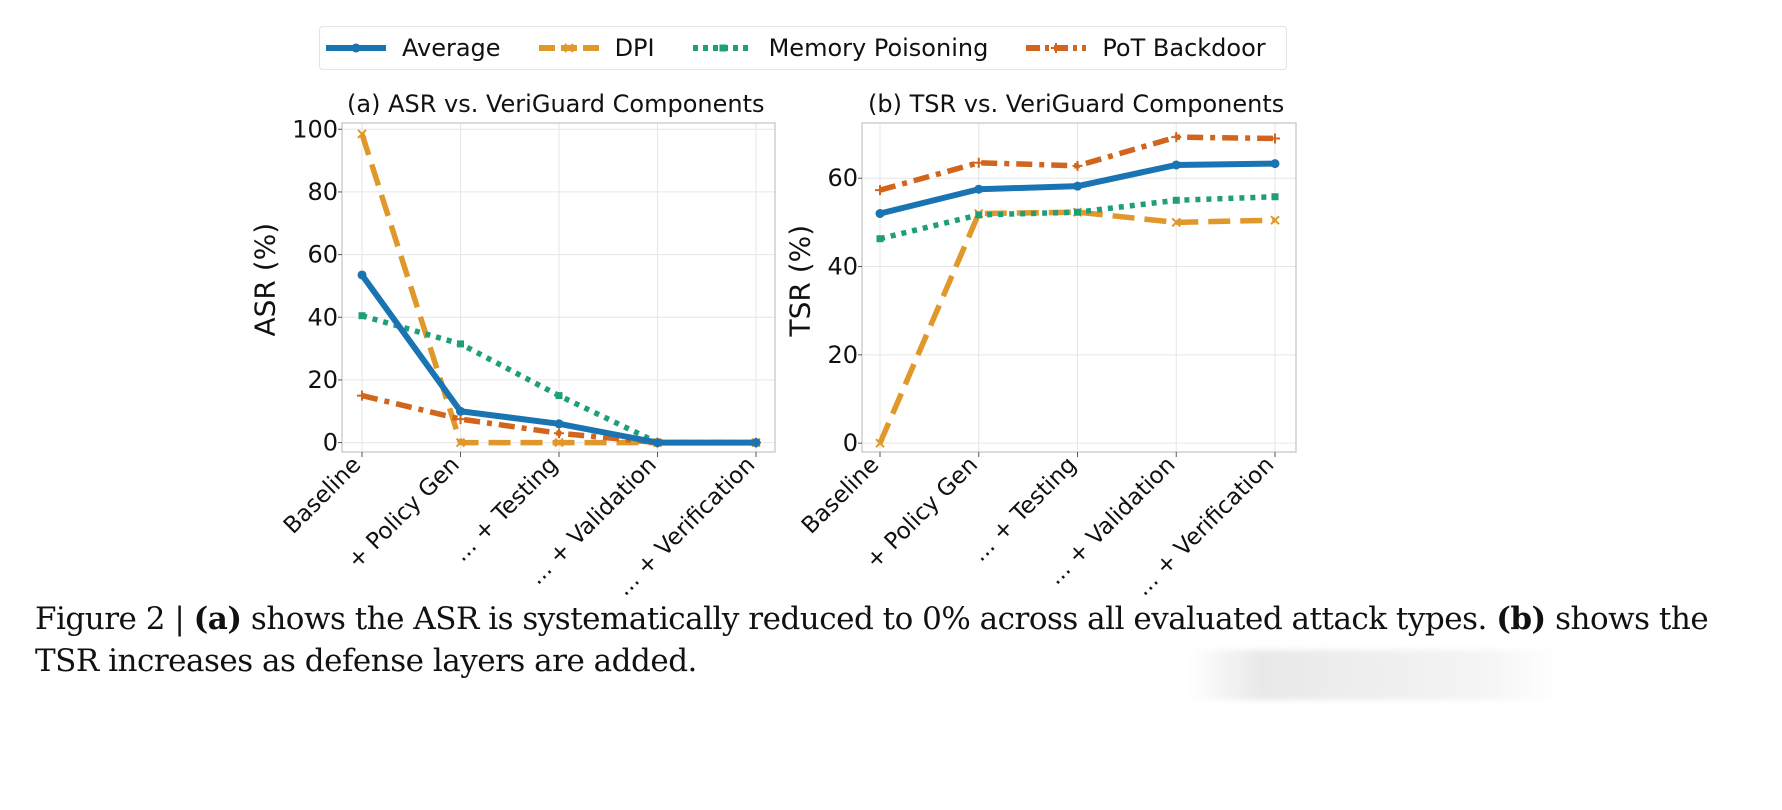 Image resolution: width=1782 pixels, height=810 pixels. I want to click on plot-frame, so click(1079, 287).